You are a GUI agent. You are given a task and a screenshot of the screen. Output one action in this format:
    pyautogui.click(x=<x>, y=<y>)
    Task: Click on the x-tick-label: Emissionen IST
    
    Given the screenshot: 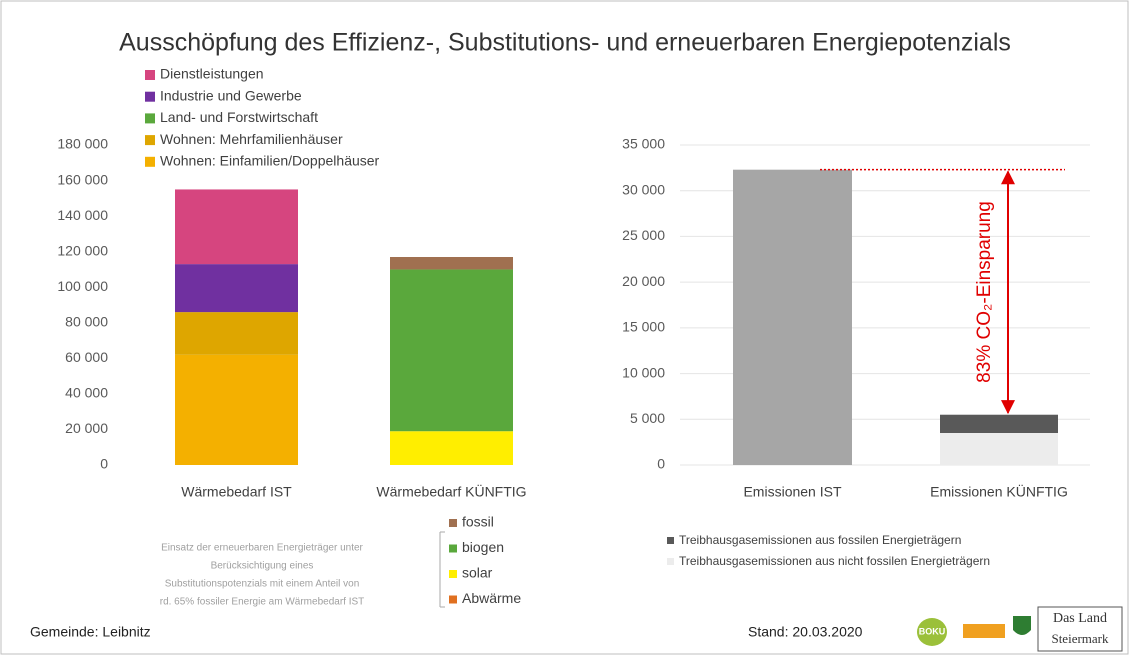 What is the action you would take?
    pyautogui.click(x=792, y=492)
    